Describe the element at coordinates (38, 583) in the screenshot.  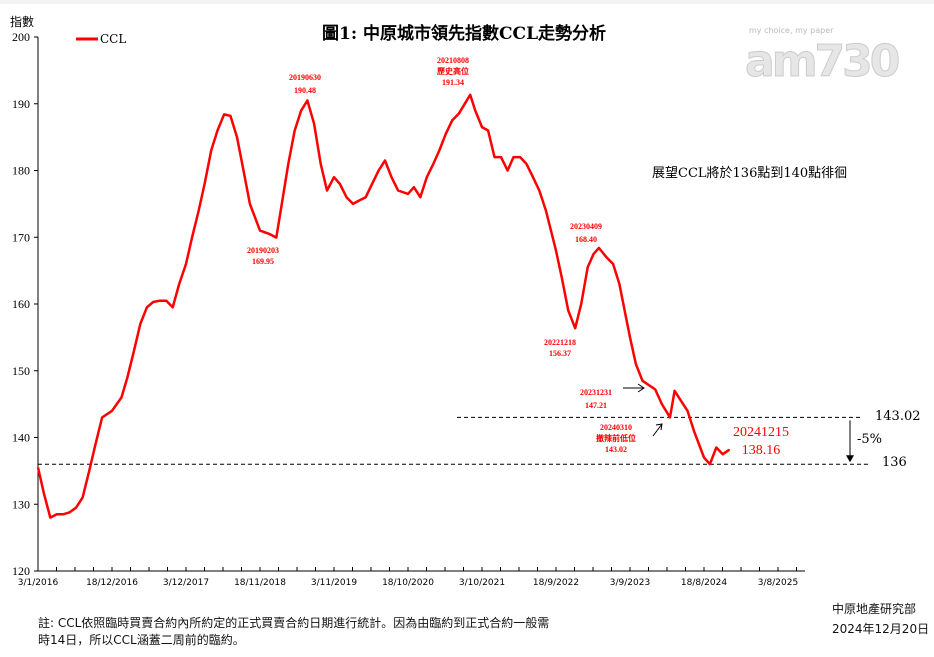
I see `x-tick-label: 3/1/2016` at that location.